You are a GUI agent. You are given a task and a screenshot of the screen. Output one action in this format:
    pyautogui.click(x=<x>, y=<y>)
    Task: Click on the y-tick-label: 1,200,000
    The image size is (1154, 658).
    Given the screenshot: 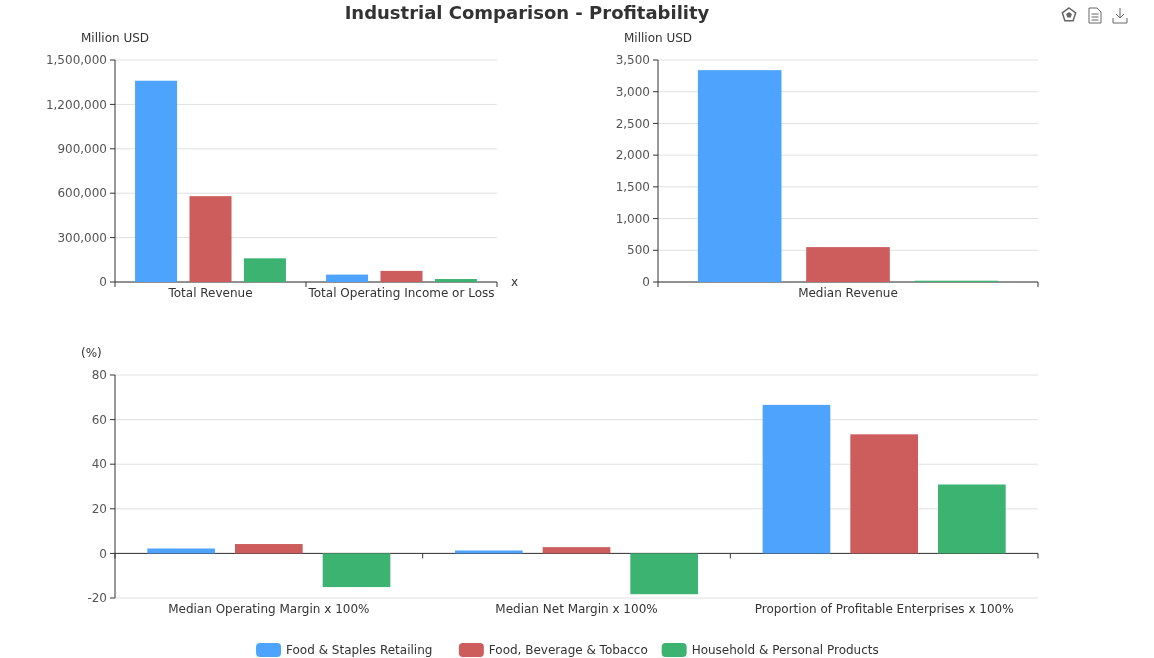 What is the action you would take?
    pyautogui.click(x=76, y=104)
    